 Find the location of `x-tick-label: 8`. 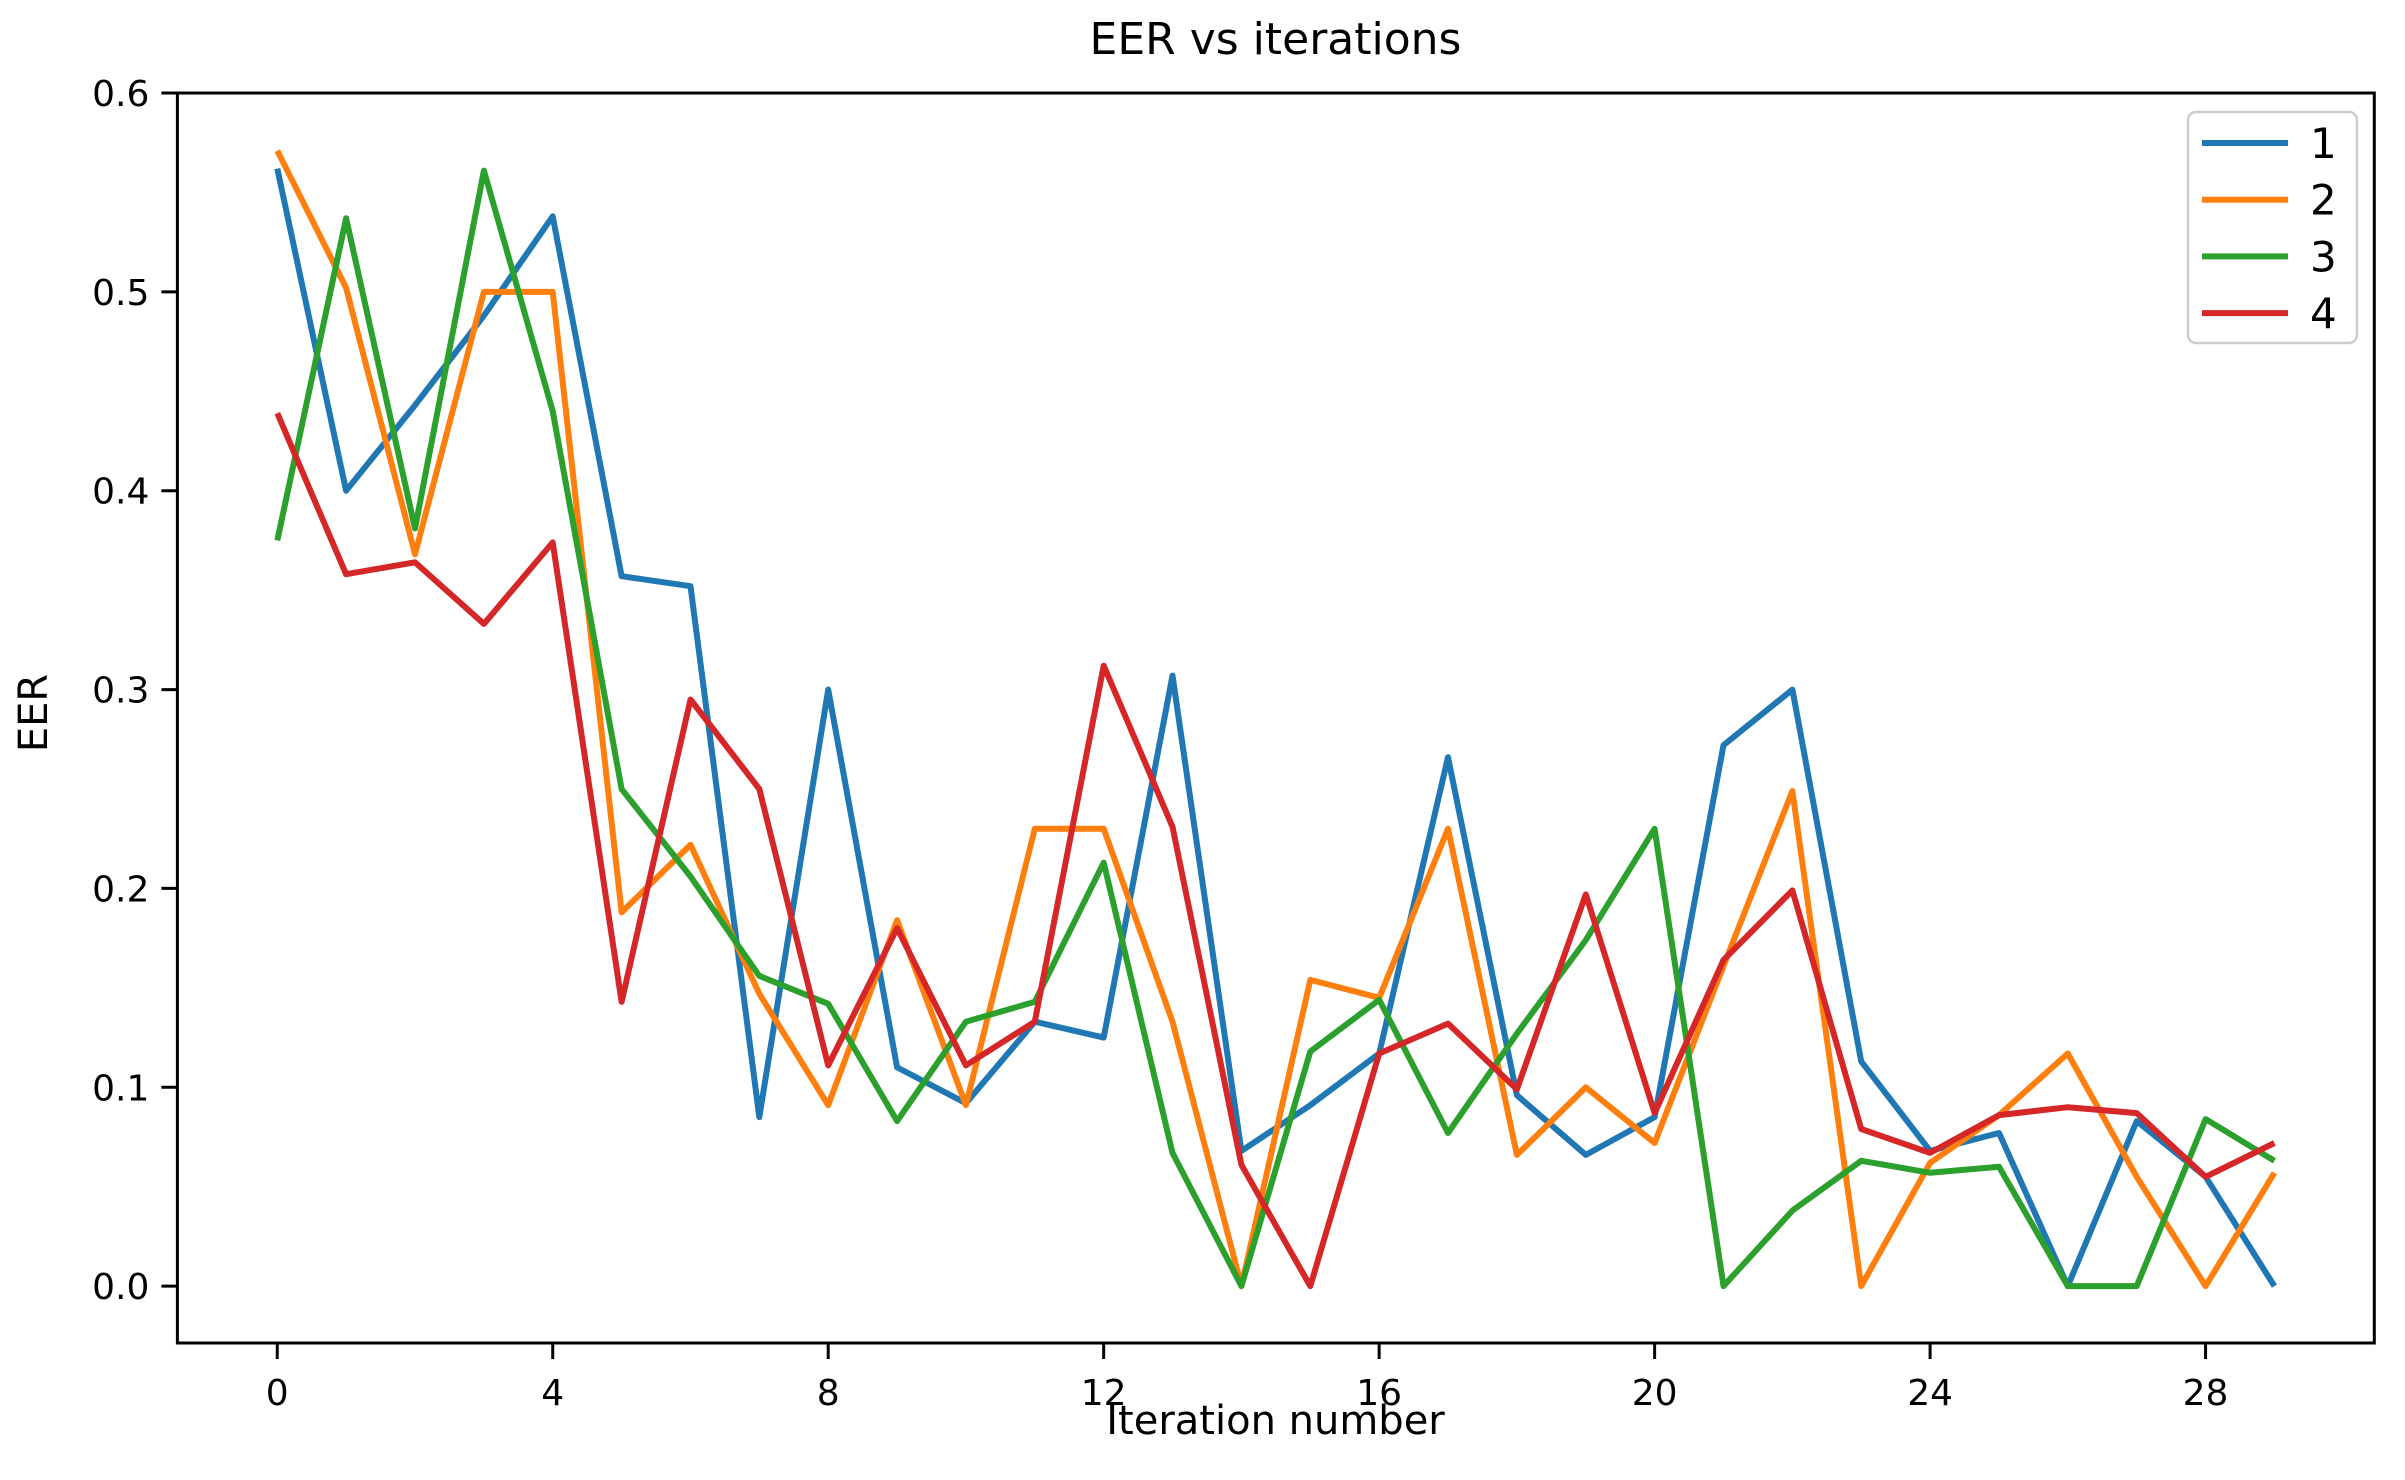

x-tick-label: 8 is located at coordinates (828, 1393).